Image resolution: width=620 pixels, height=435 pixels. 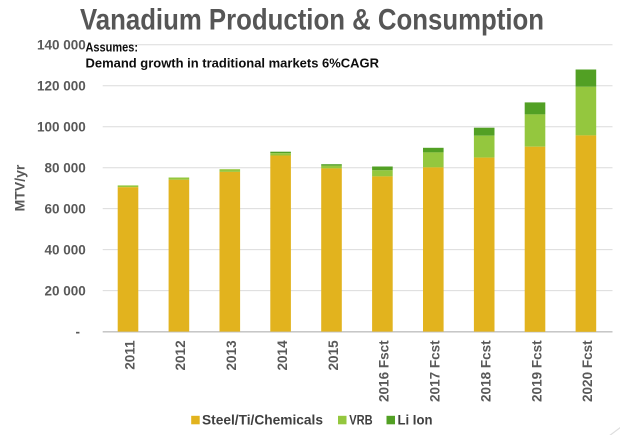 I want to click on svg-text: 2017 Fcst, so click(x=435, y=371).